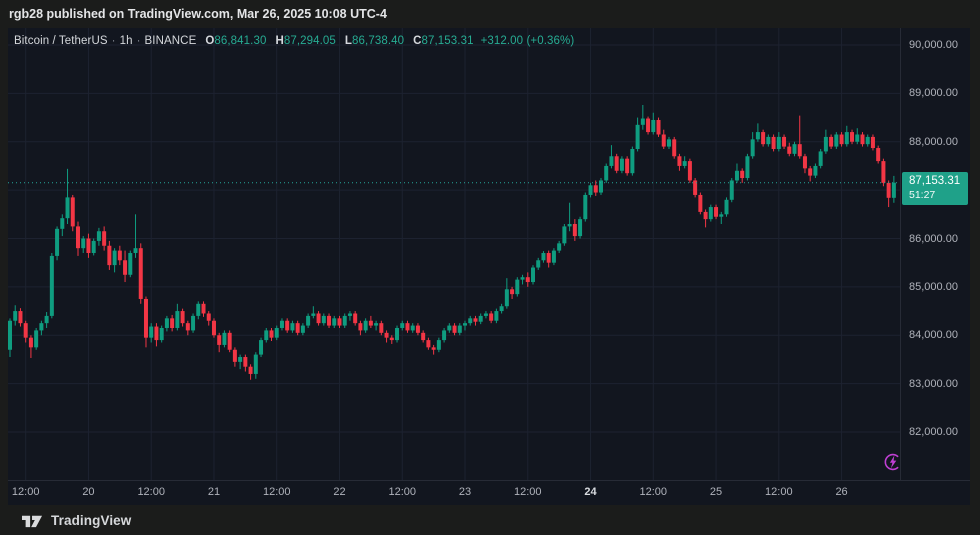 This screenshot has height=535, width=980. Describe the element at coordinates (210, 41) in the screenshot. I see `open-key: O` at that location.